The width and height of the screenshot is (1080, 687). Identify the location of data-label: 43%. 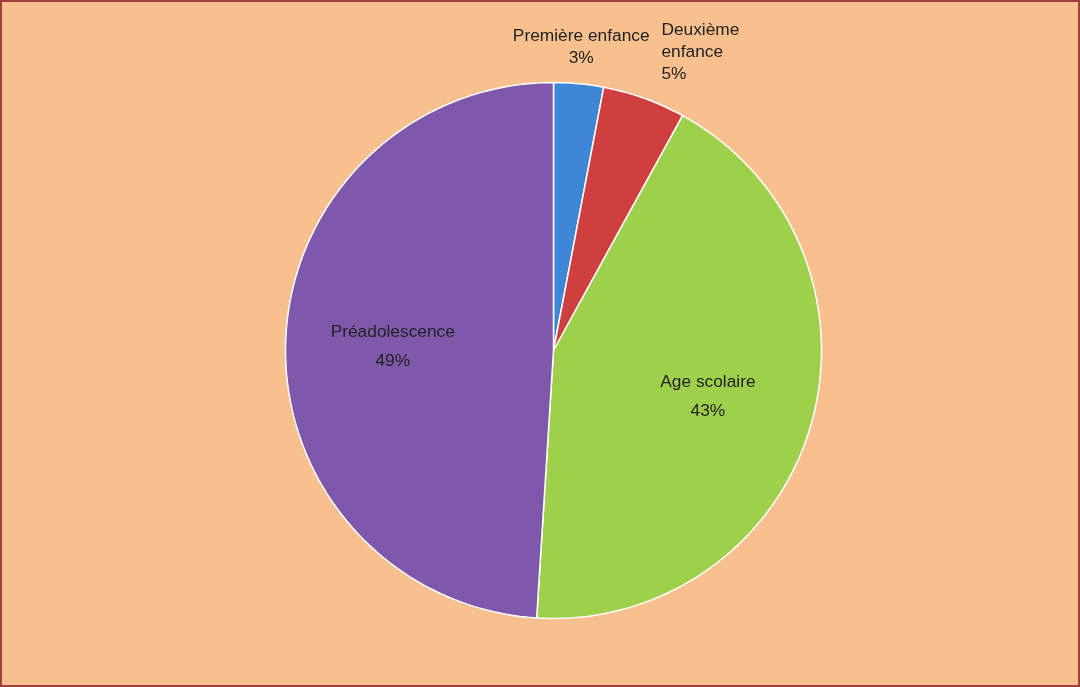
(708, 409).